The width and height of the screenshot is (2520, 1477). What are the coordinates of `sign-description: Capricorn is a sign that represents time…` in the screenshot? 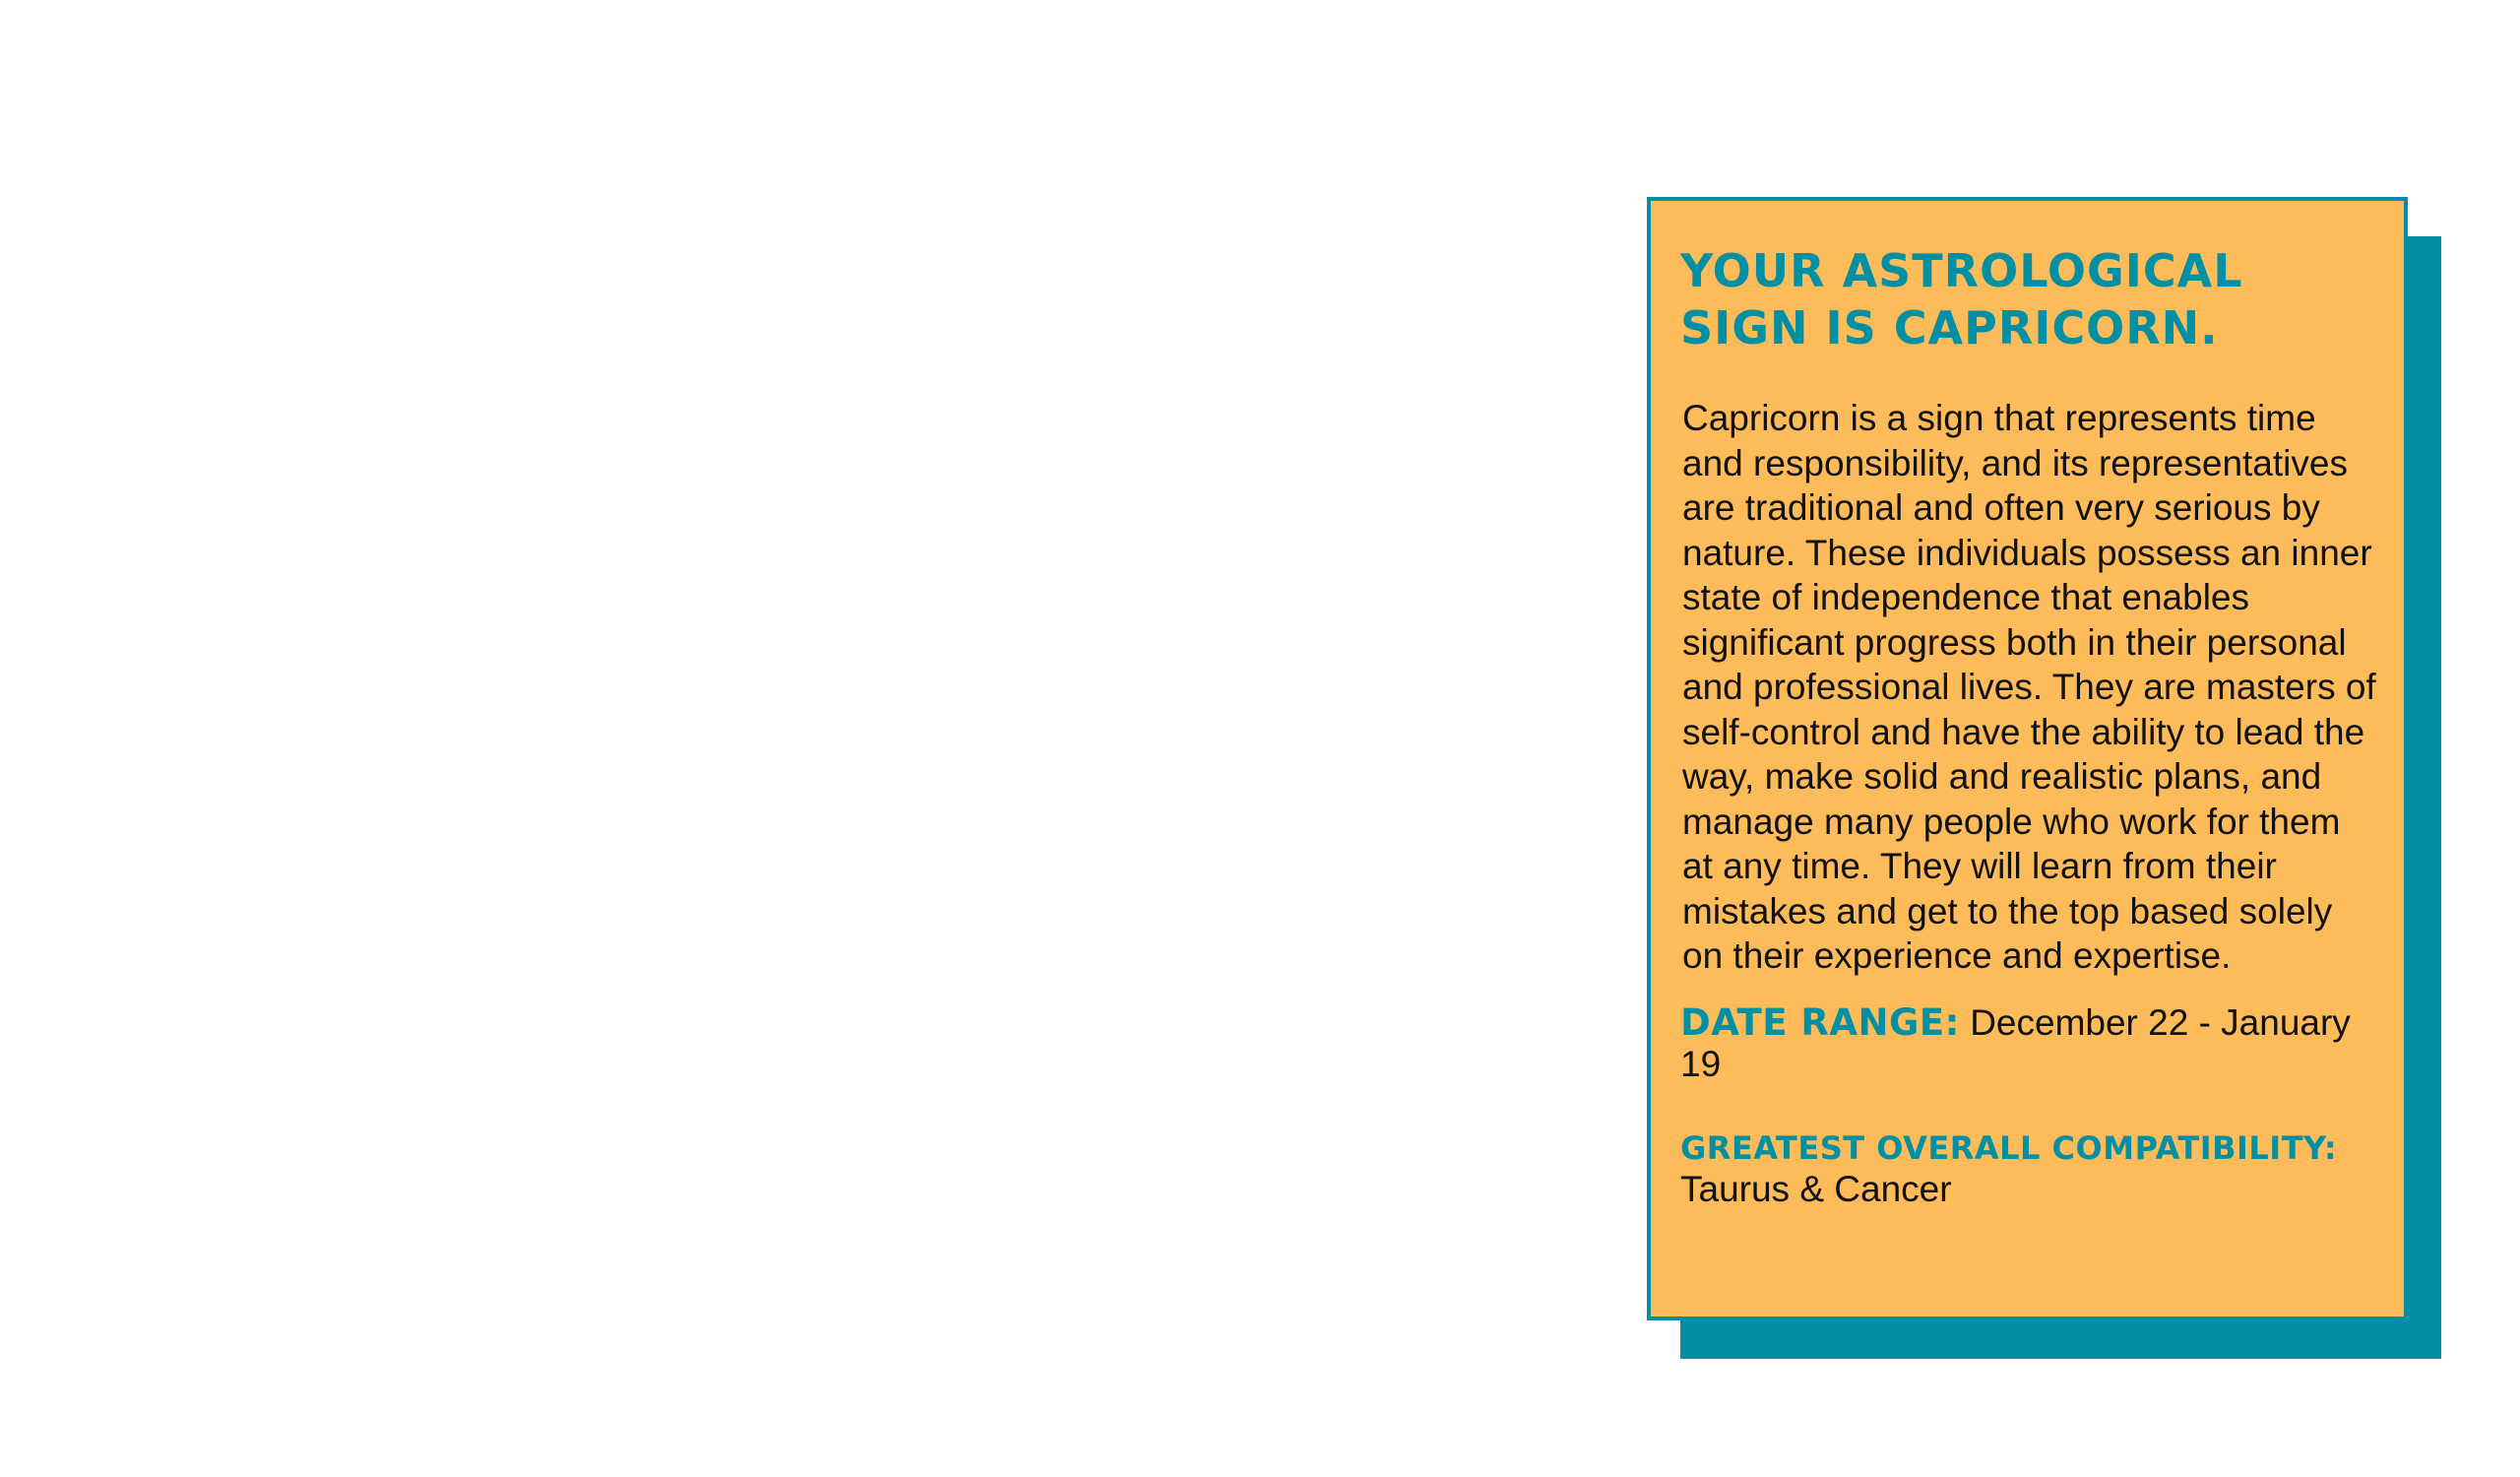 It's located at (2029, 687).